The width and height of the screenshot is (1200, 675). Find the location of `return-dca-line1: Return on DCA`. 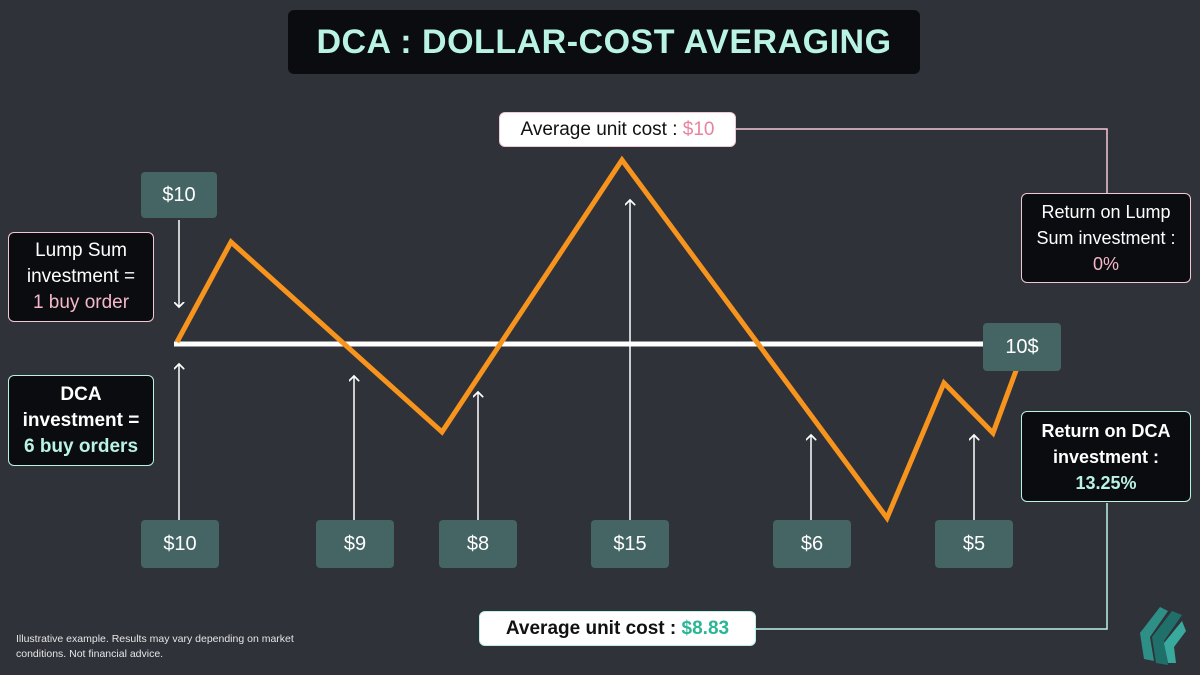

return-dca-line1: Return on DCA is located at coordinates (1106, 430).